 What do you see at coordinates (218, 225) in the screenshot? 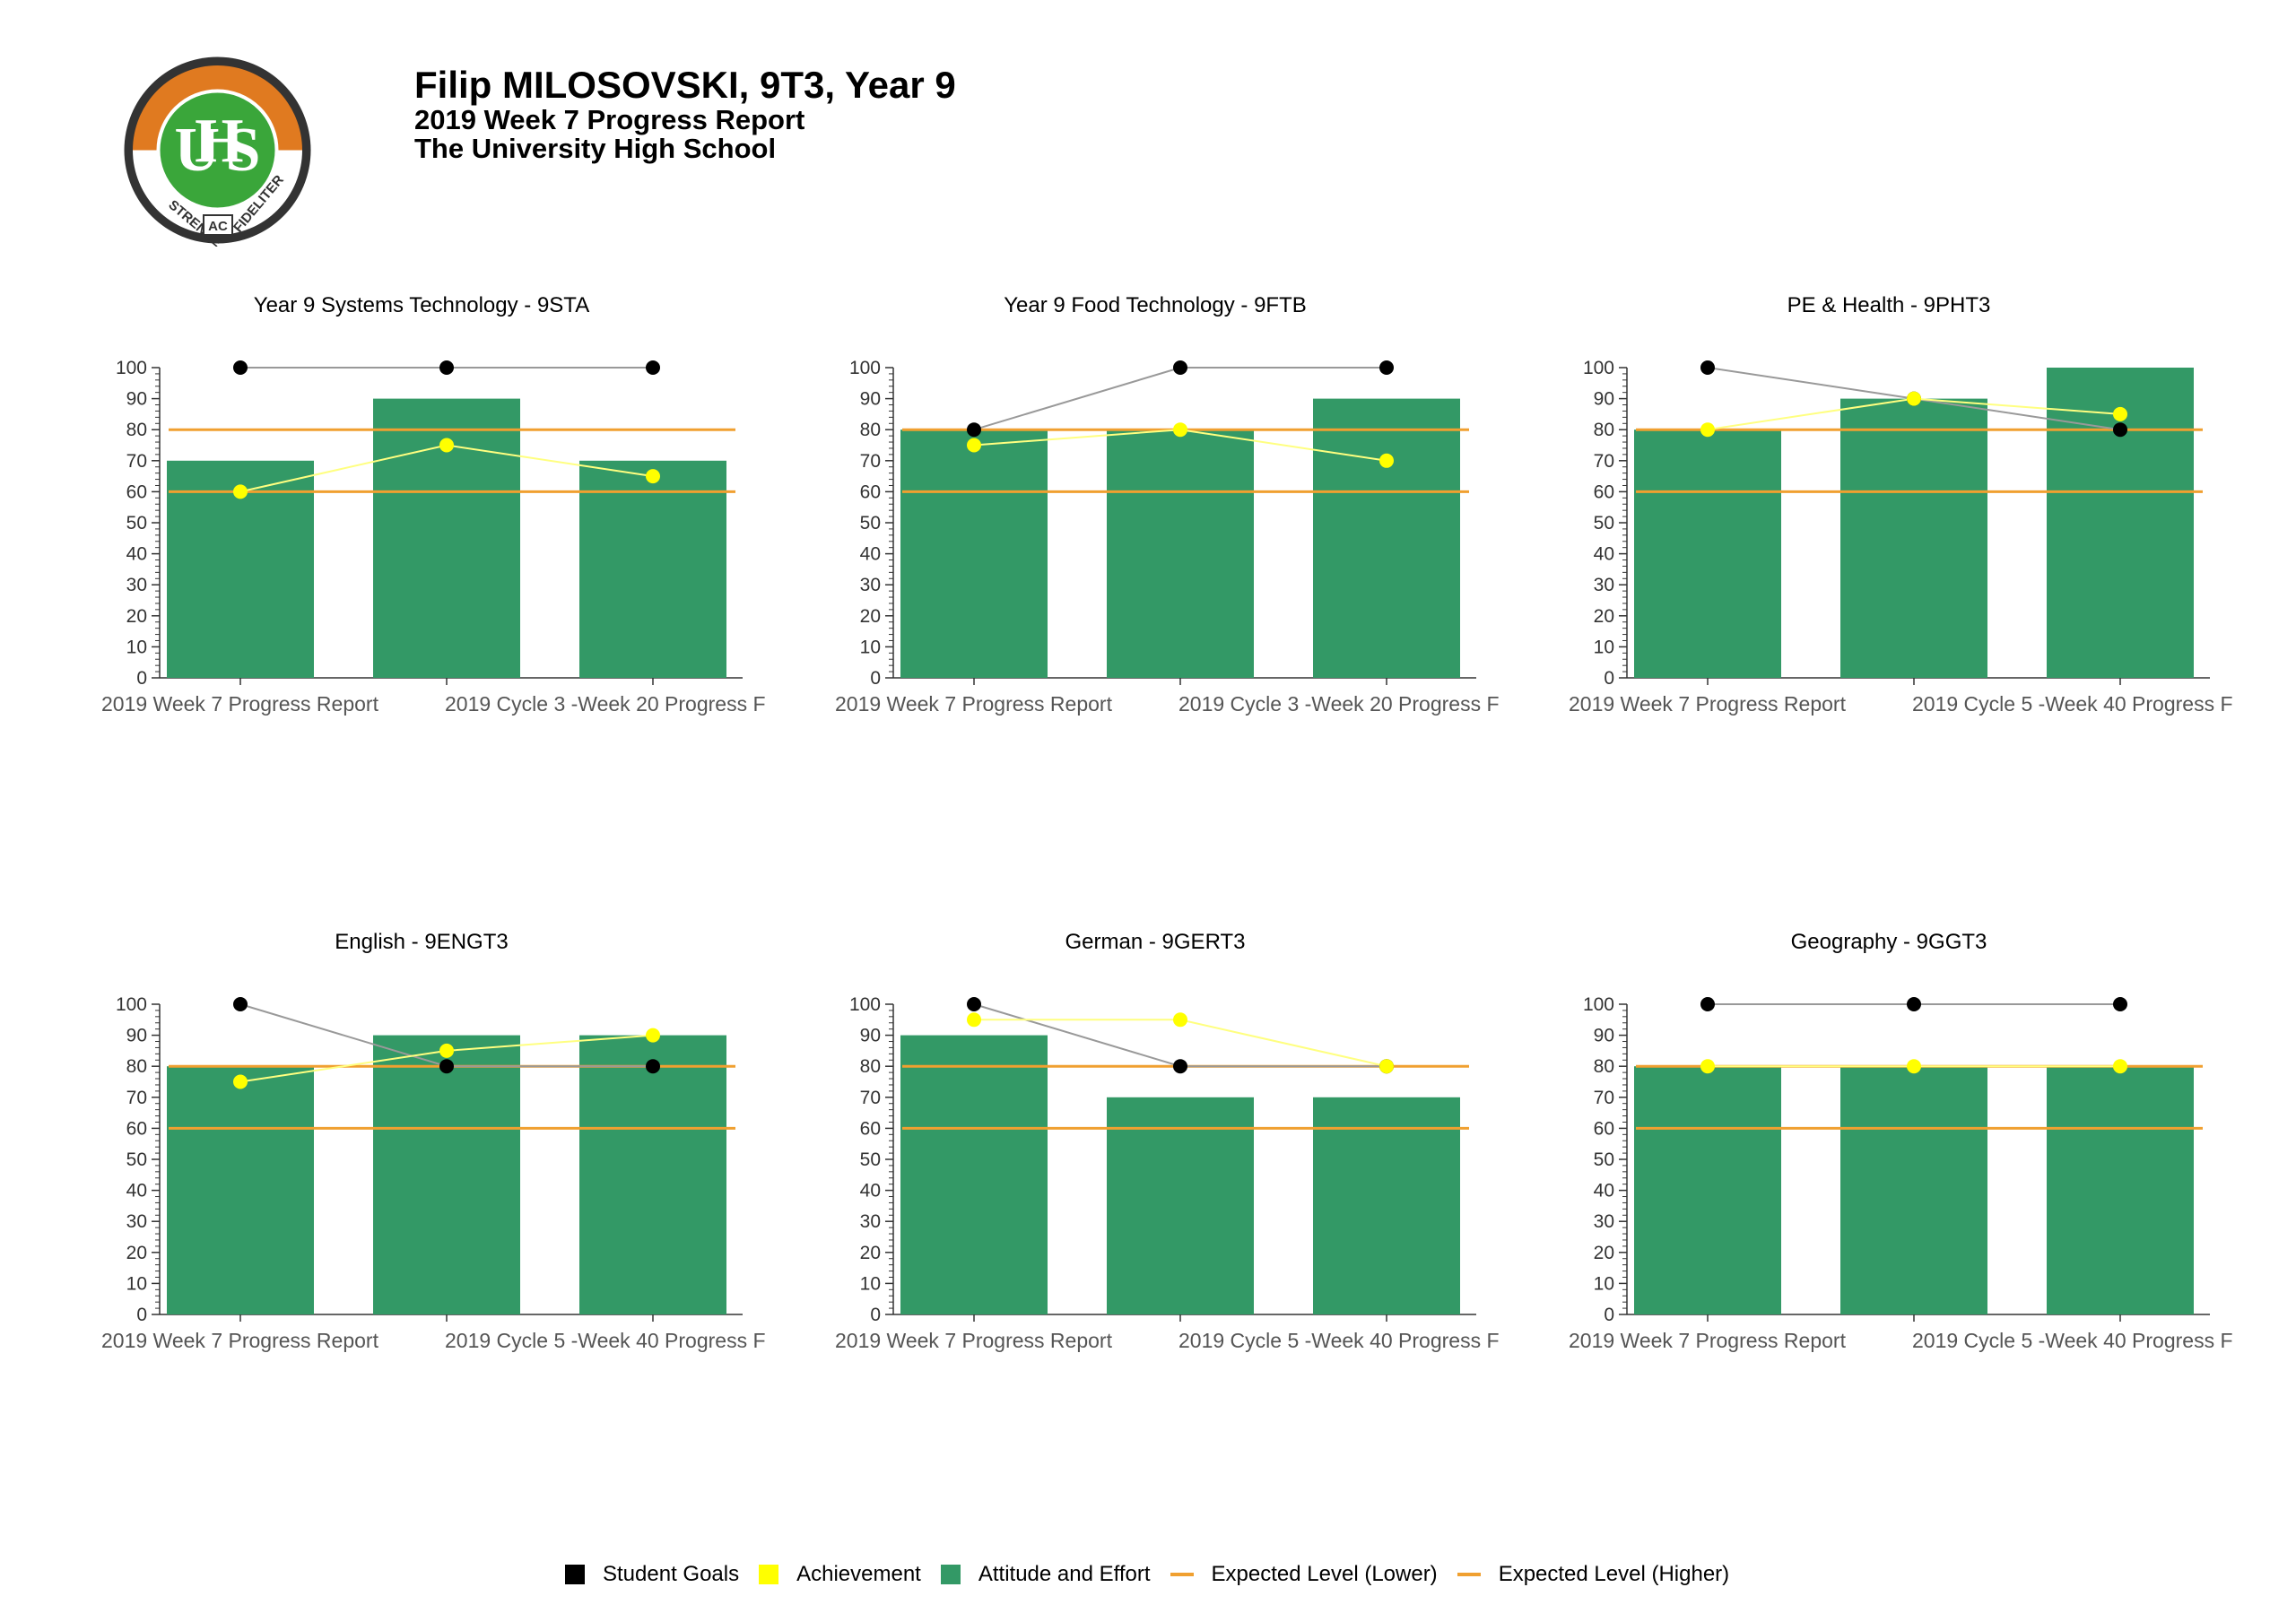
I see `crest-motto-box` at bounding box center [218, 225].